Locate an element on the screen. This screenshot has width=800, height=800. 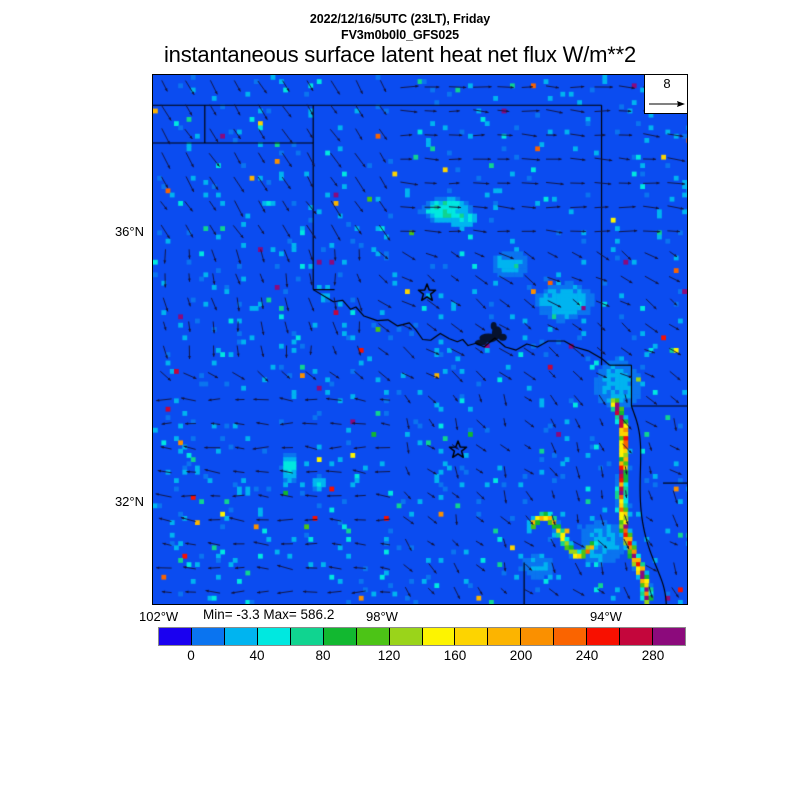
colorbar-tick-120: 120 is located at coordinates (389, 655).